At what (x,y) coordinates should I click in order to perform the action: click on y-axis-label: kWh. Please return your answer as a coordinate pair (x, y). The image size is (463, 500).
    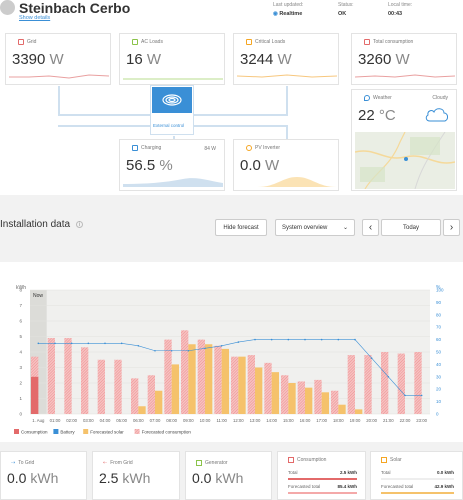
    Looking at the image, I should click on (21, 288).